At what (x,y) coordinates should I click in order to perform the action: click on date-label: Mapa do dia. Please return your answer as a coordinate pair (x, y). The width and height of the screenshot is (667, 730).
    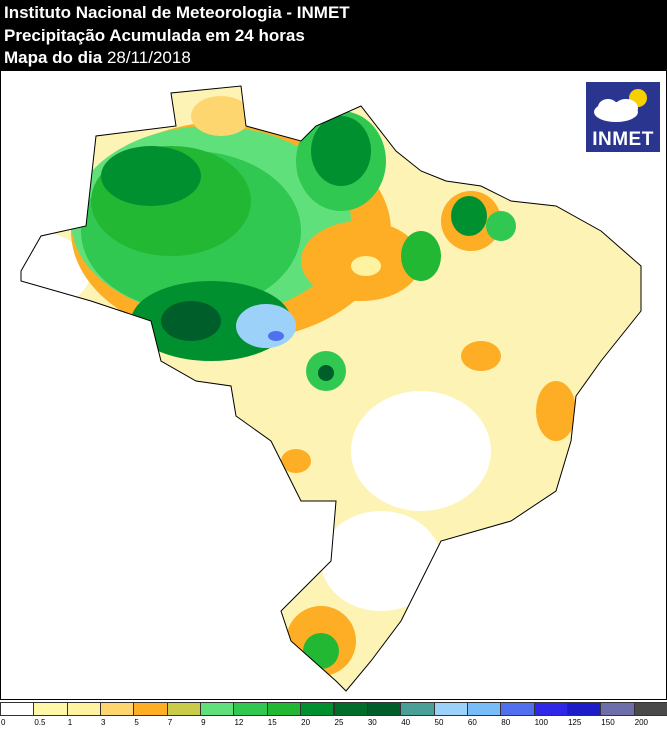
    Looking at the image, I should click on (53, 57).